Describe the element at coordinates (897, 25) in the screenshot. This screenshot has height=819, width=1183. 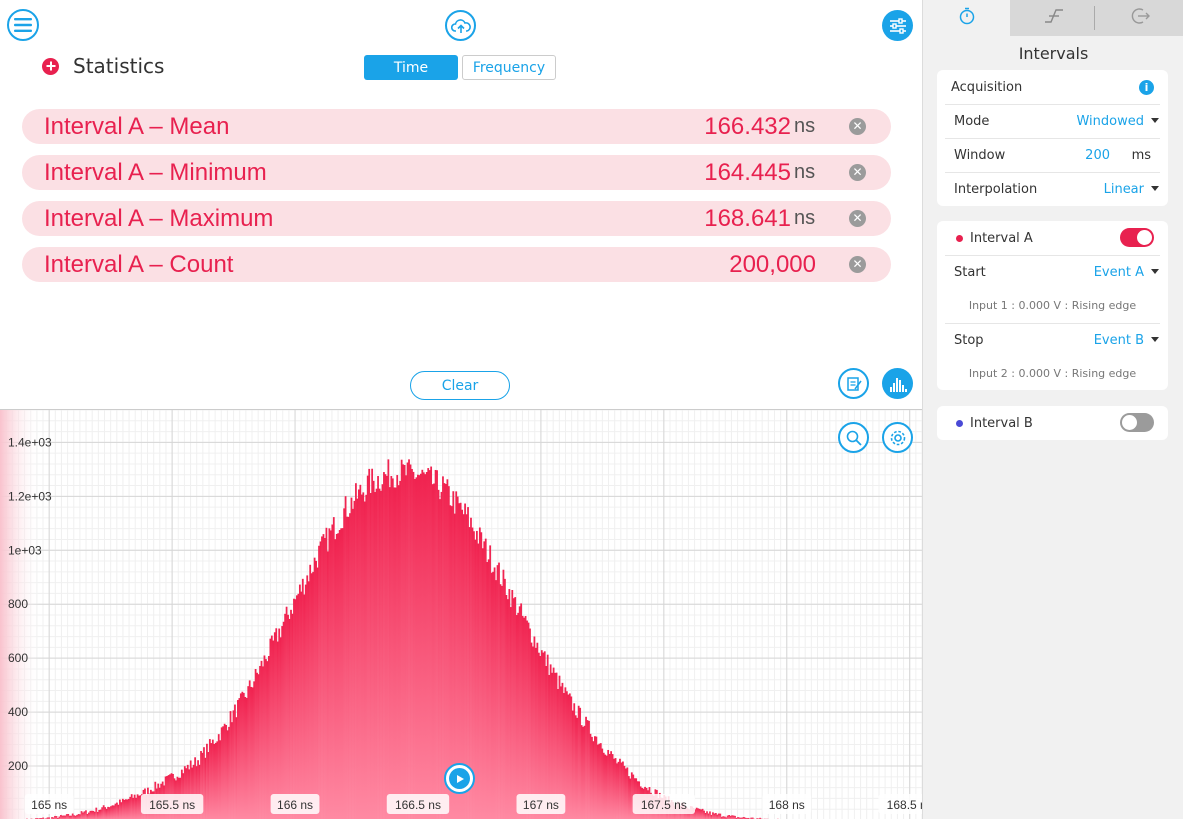
I see `sliders-icon` at that location.